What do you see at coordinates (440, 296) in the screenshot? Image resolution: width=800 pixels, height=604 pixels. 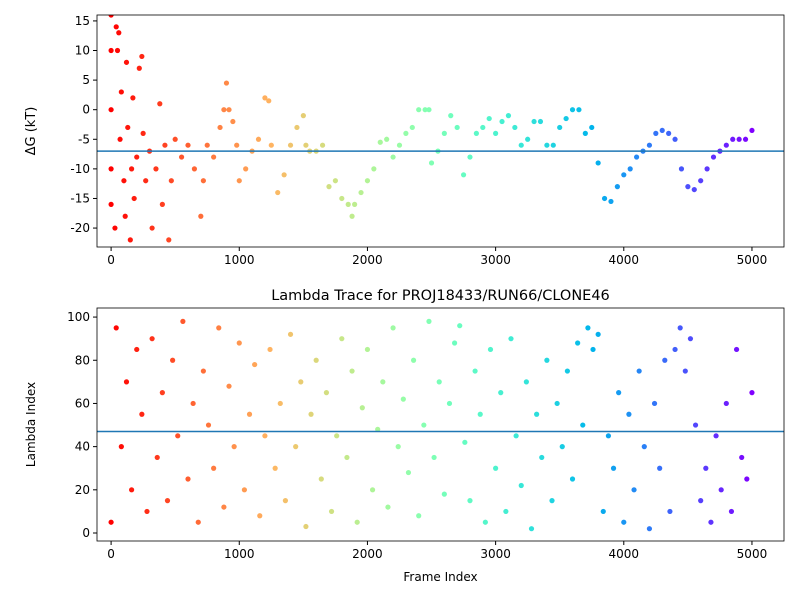 I see `chart-title: Lambda Trace for PROJ18433/RUN66/CLONE46` at bounding box center [440, 296].